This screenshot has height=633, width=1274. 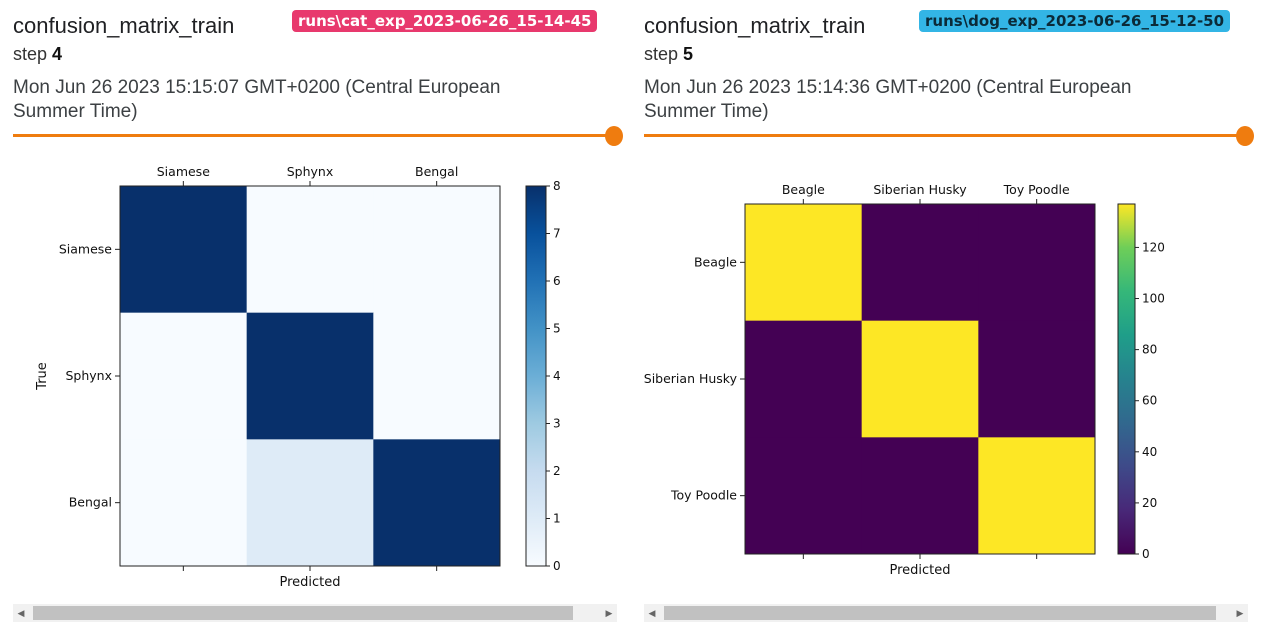 I want to click on colorbar-tick-label: 80, so click(x=1149, y=350).